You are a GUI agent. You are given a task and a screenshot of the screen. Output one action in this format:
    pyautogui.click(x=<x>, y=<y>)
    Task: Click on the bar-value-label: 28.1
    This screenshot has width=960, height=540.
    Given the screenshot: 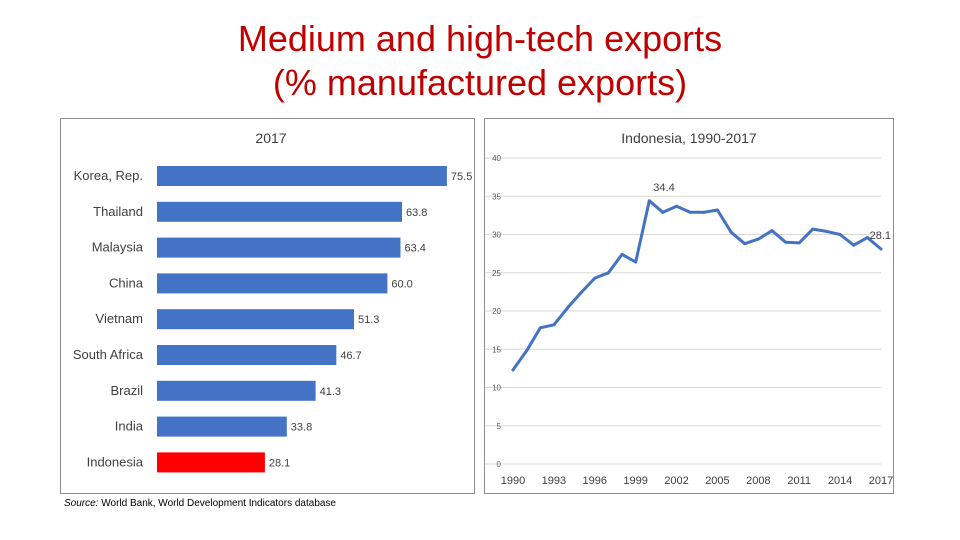 What is the action you would take?
    pyautogui.click(x=279, y=463)
    